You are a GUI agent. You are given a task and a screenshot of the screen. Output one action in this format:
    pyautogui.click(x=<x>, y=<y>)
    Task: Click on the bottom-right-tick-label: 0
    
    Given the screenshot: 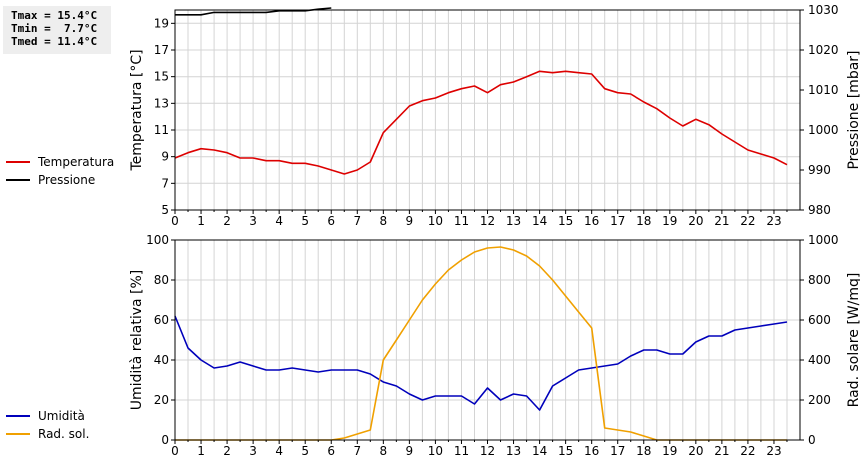 What is the action you would take?
    pyautogui.click(x=812, y=440)
    